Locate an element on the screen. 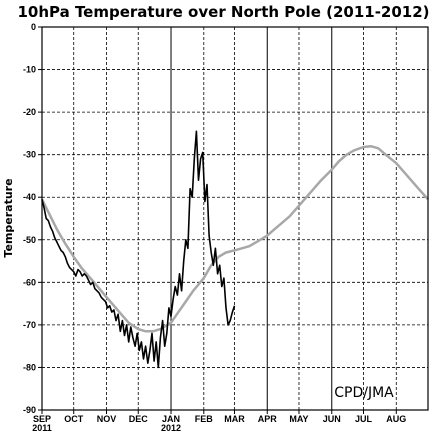 The width and height of the screenshot is (447, 433). x-tick-label: DEC is located at coordinates (139, 419).